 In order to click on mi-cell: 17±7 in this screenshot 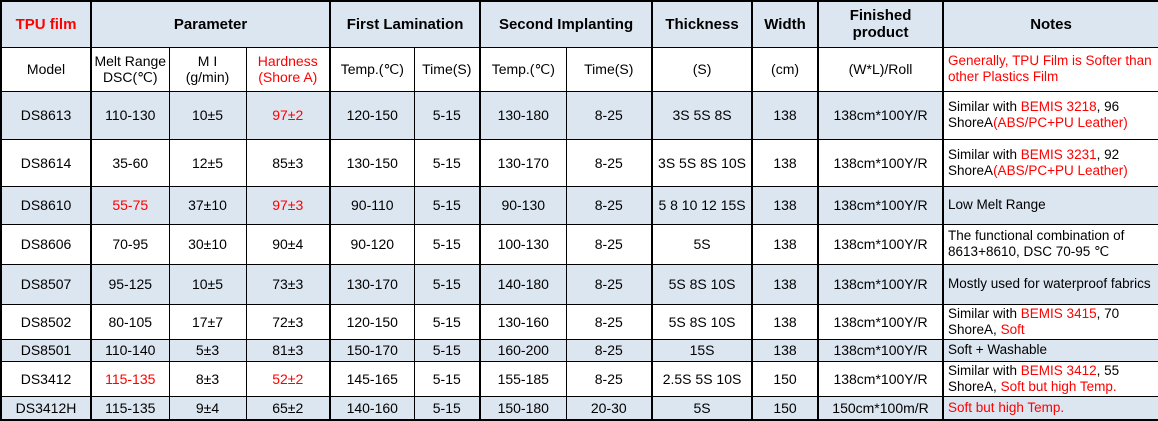, I will do `click(207, 321)`.